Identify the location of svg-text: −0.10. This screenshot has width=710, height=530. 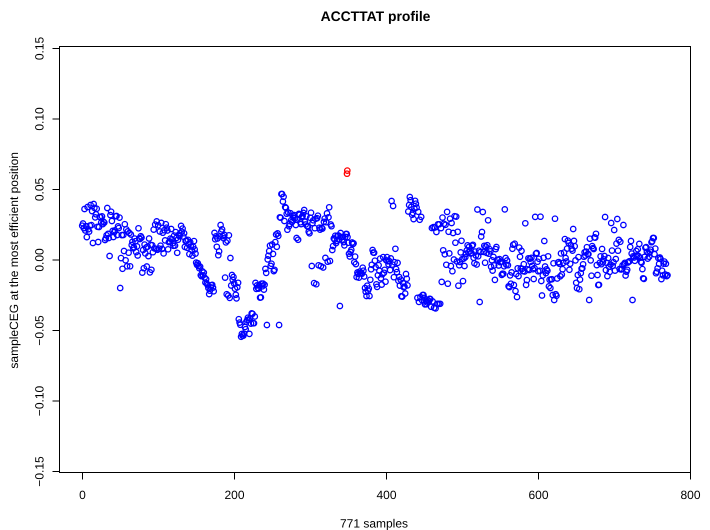
(40, 400).